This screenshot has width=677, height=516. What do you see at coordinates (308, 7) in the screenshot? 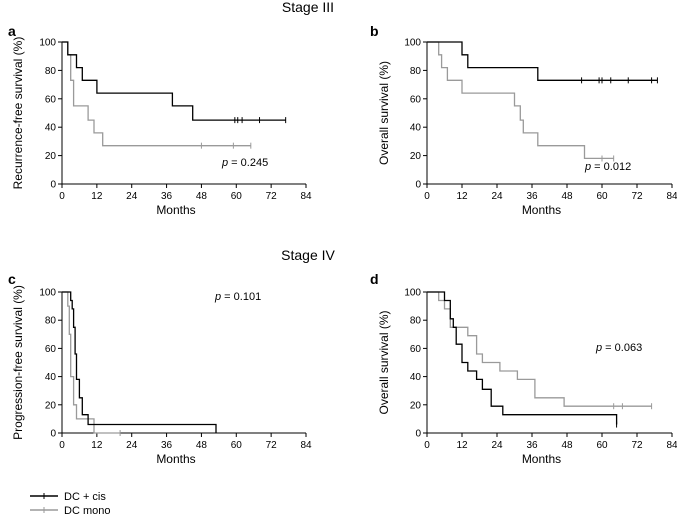
I see `stage-iii-title: Stage III` at bounding box center [308, 7].